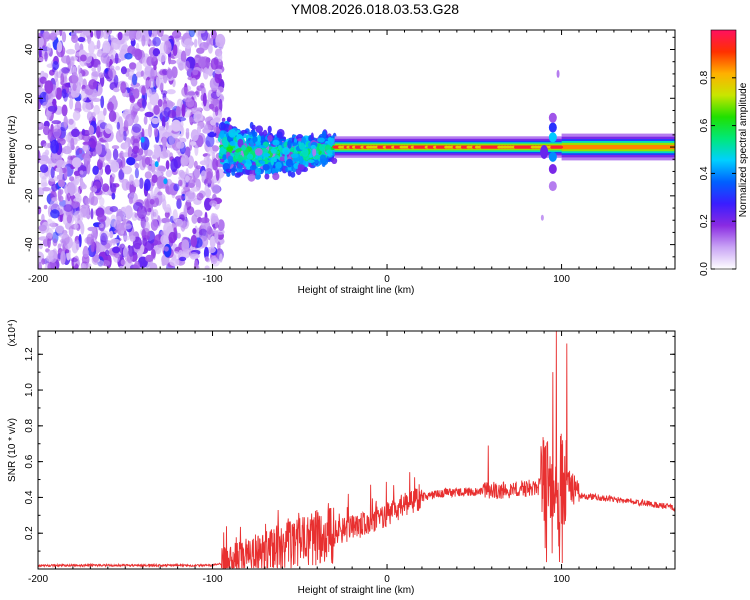 The height and width of the screenshot is (600, 750). Describe the element at coordinates (704, 77) in the screenshot. I see `colorbar-tick-label: 0.8` at that location.